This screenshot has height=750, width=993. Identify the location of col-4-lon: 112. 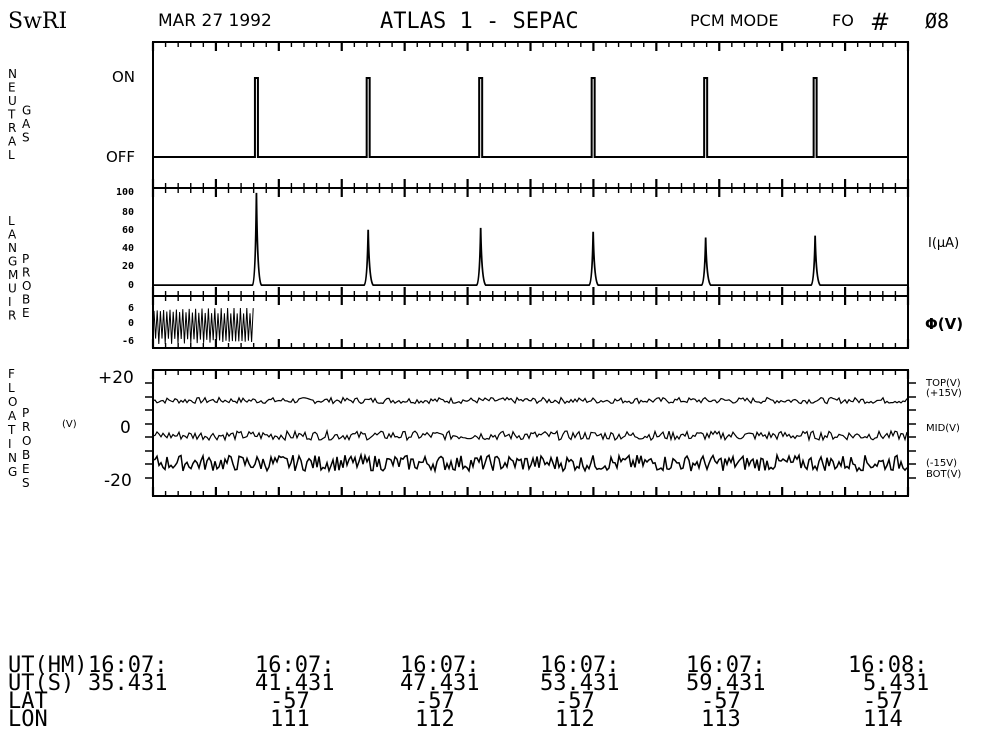
(575, 719).